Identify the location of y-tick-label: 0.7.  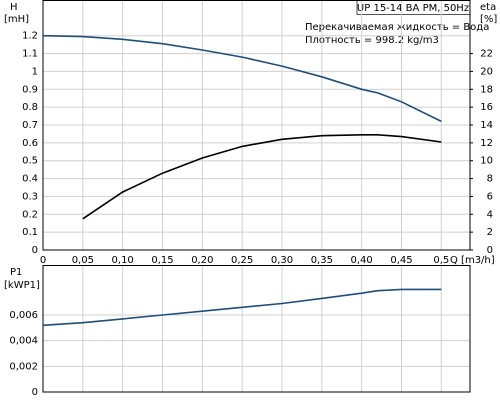
(30, 125).